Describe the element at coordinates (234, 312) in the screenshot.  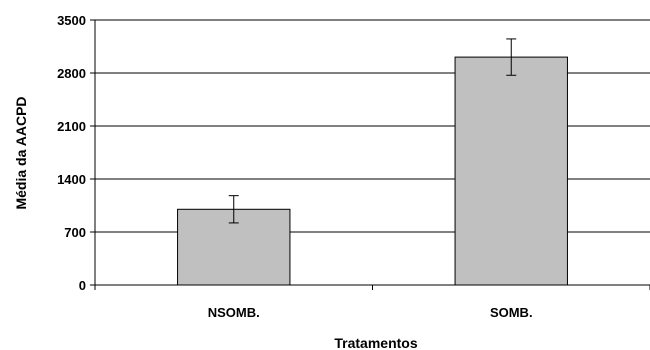
I see `x-tick-label: NSOMB.` at that location.